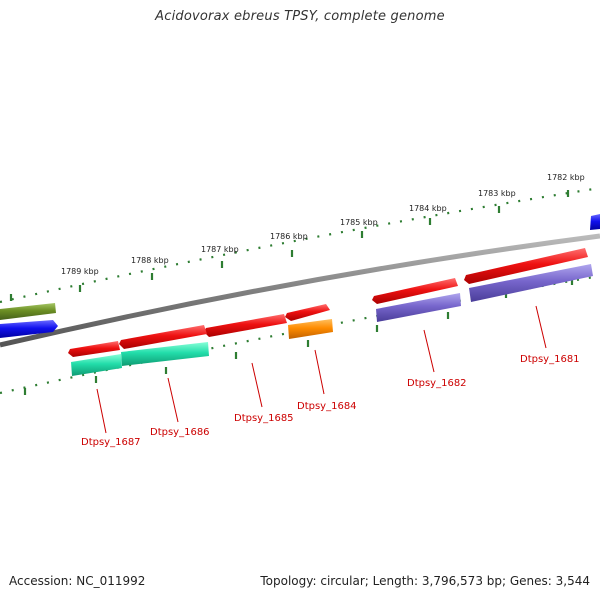 The image size is (600, 600). Describe the element at coordinates (437, 383) in the screenshot. I see `gene-label: Dtpsy_1682` at that location.